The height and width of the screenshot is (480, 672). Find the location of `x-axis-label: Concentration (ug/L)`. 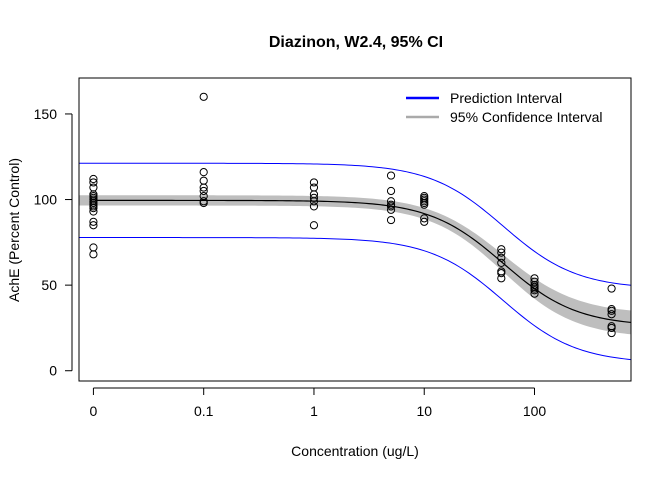

x-axis-label: Concentration (ug/L) is located at coordinates (355, 451).